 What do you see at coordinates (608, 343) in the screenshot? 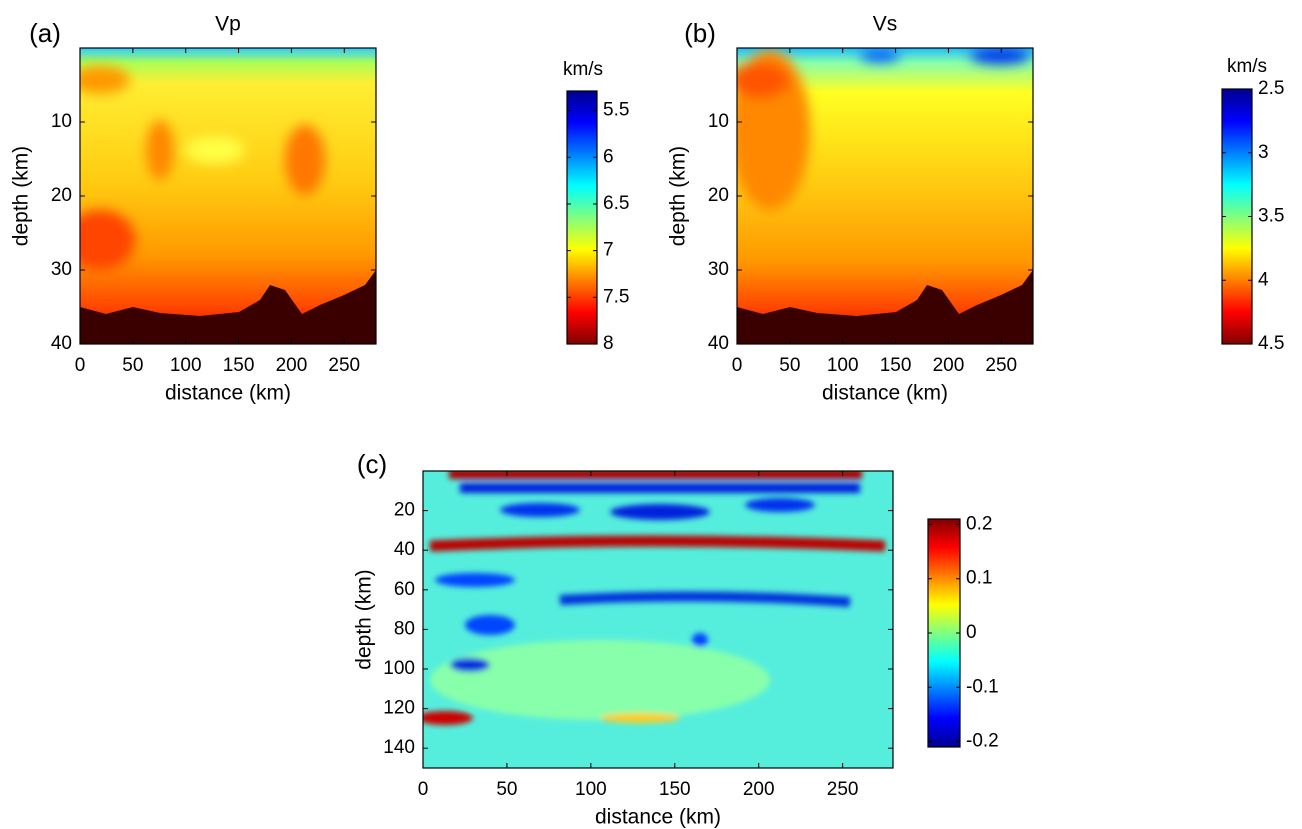
I see `colorbar-tick-label: 8` at bounding box center [608, 343].